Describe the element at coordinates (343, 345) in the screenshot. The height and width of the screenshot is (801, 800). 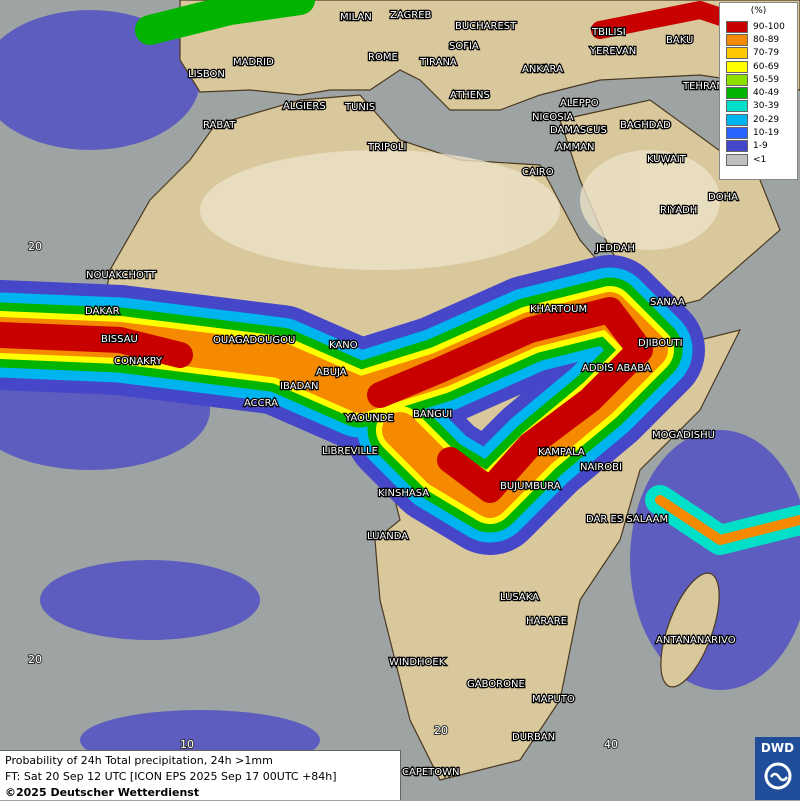
I see `city-label: KANO` at that location.